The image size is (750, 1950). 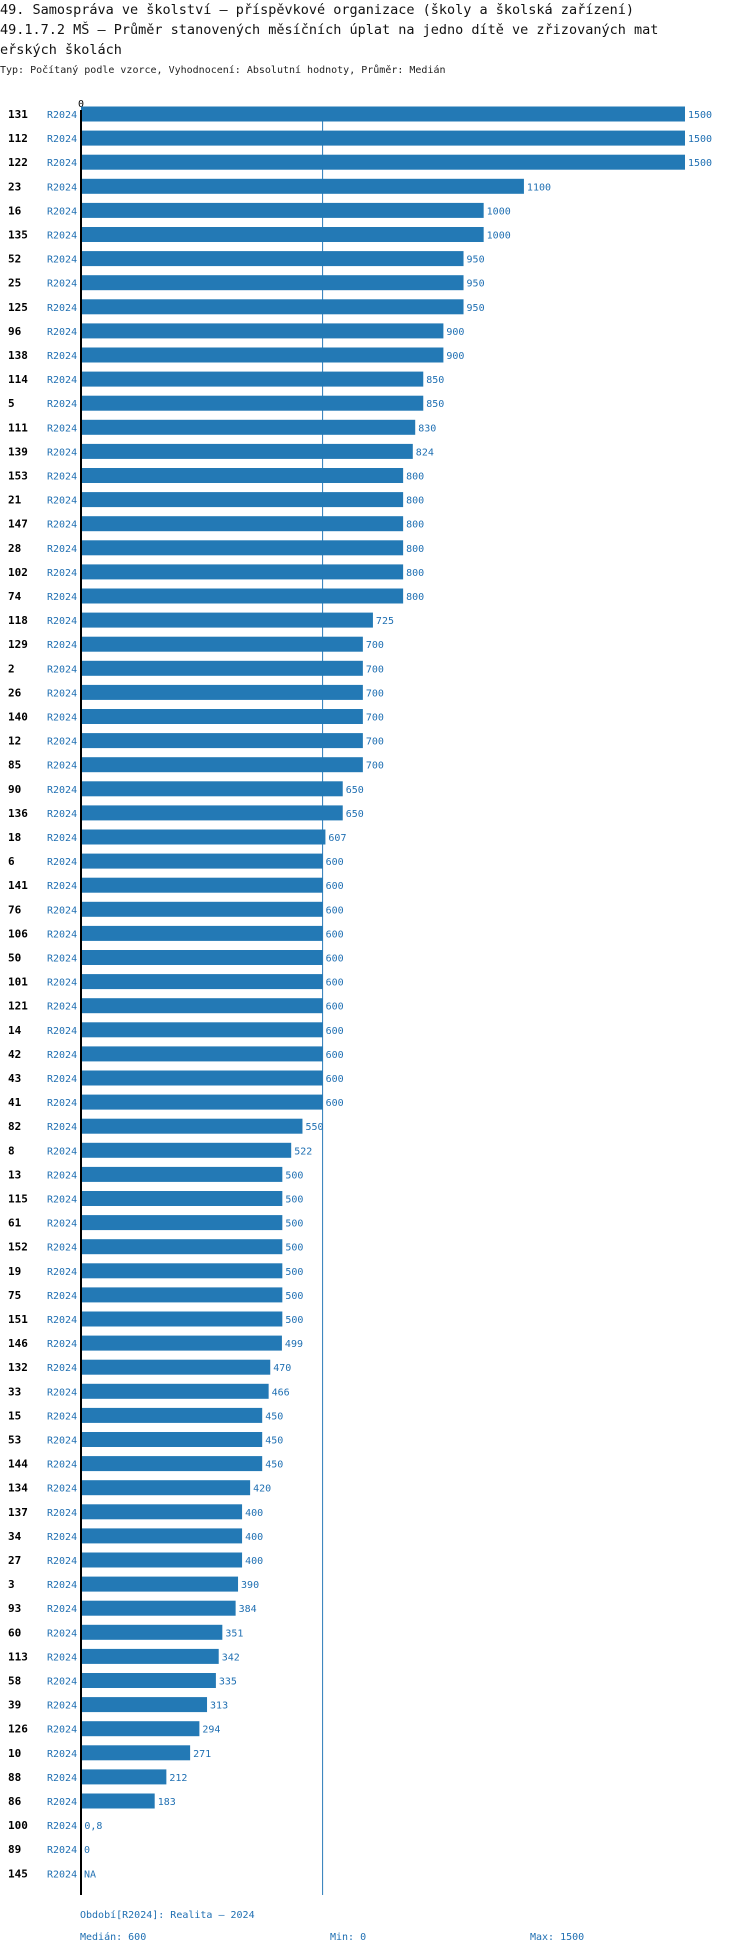 What do you see at coordinates (294, 1248) in the screenshot?
I see `bar-value-label: 500` at bounding box center [294, 1248].